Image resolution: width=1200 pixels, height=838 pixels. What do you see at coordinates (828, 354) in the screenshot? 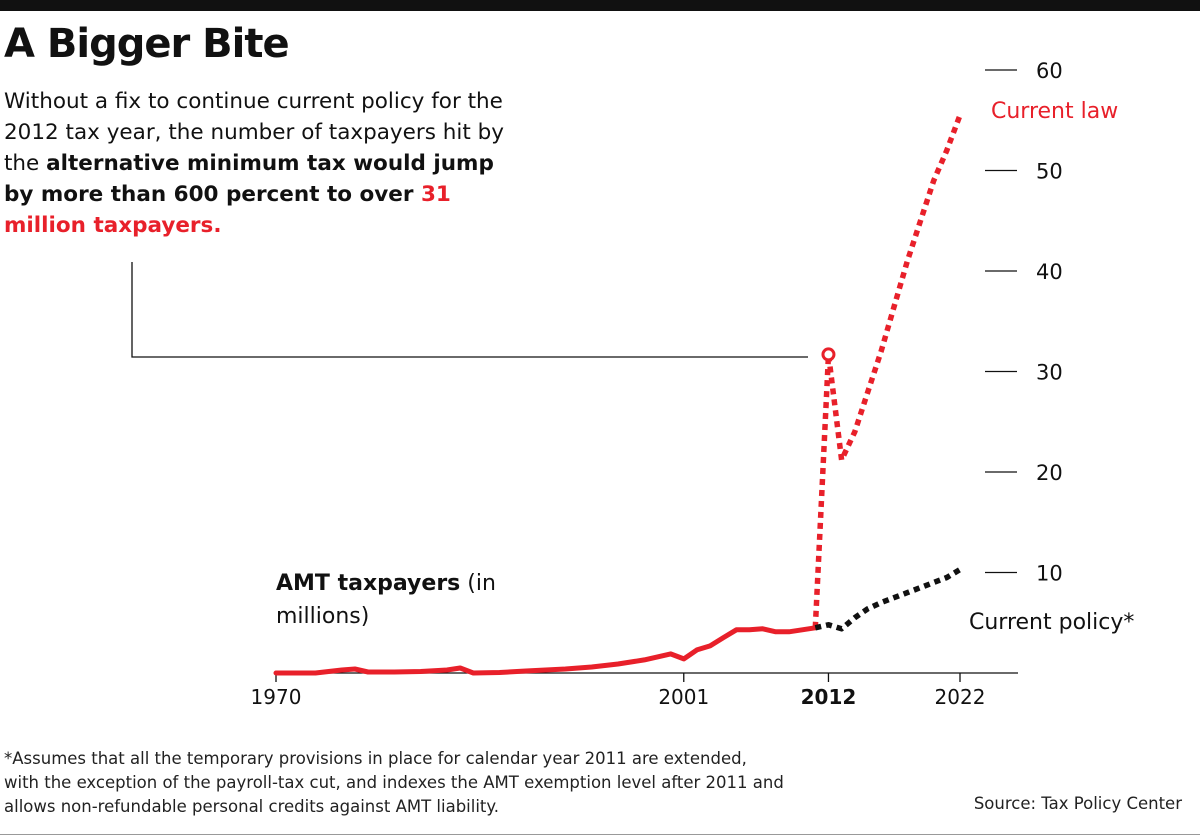
I see `highlight-point` at bounding box center [828, 354].